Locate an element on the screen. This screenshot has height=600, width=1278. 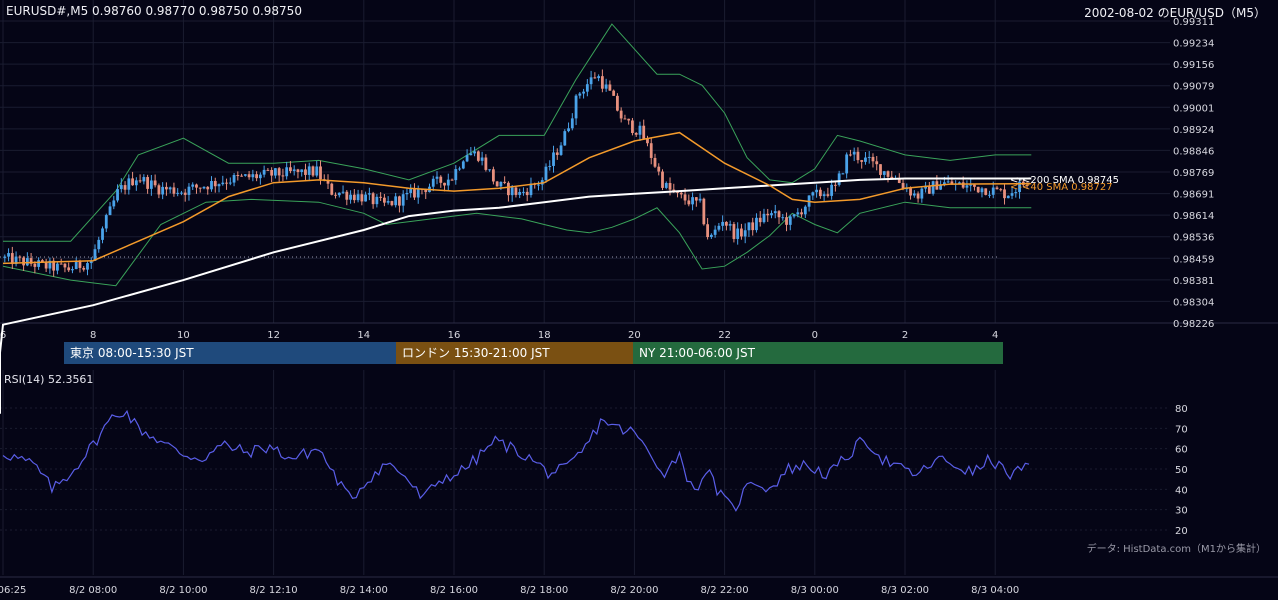
price-tick-label: 0.99001 is located at coordinates (1193, 108).